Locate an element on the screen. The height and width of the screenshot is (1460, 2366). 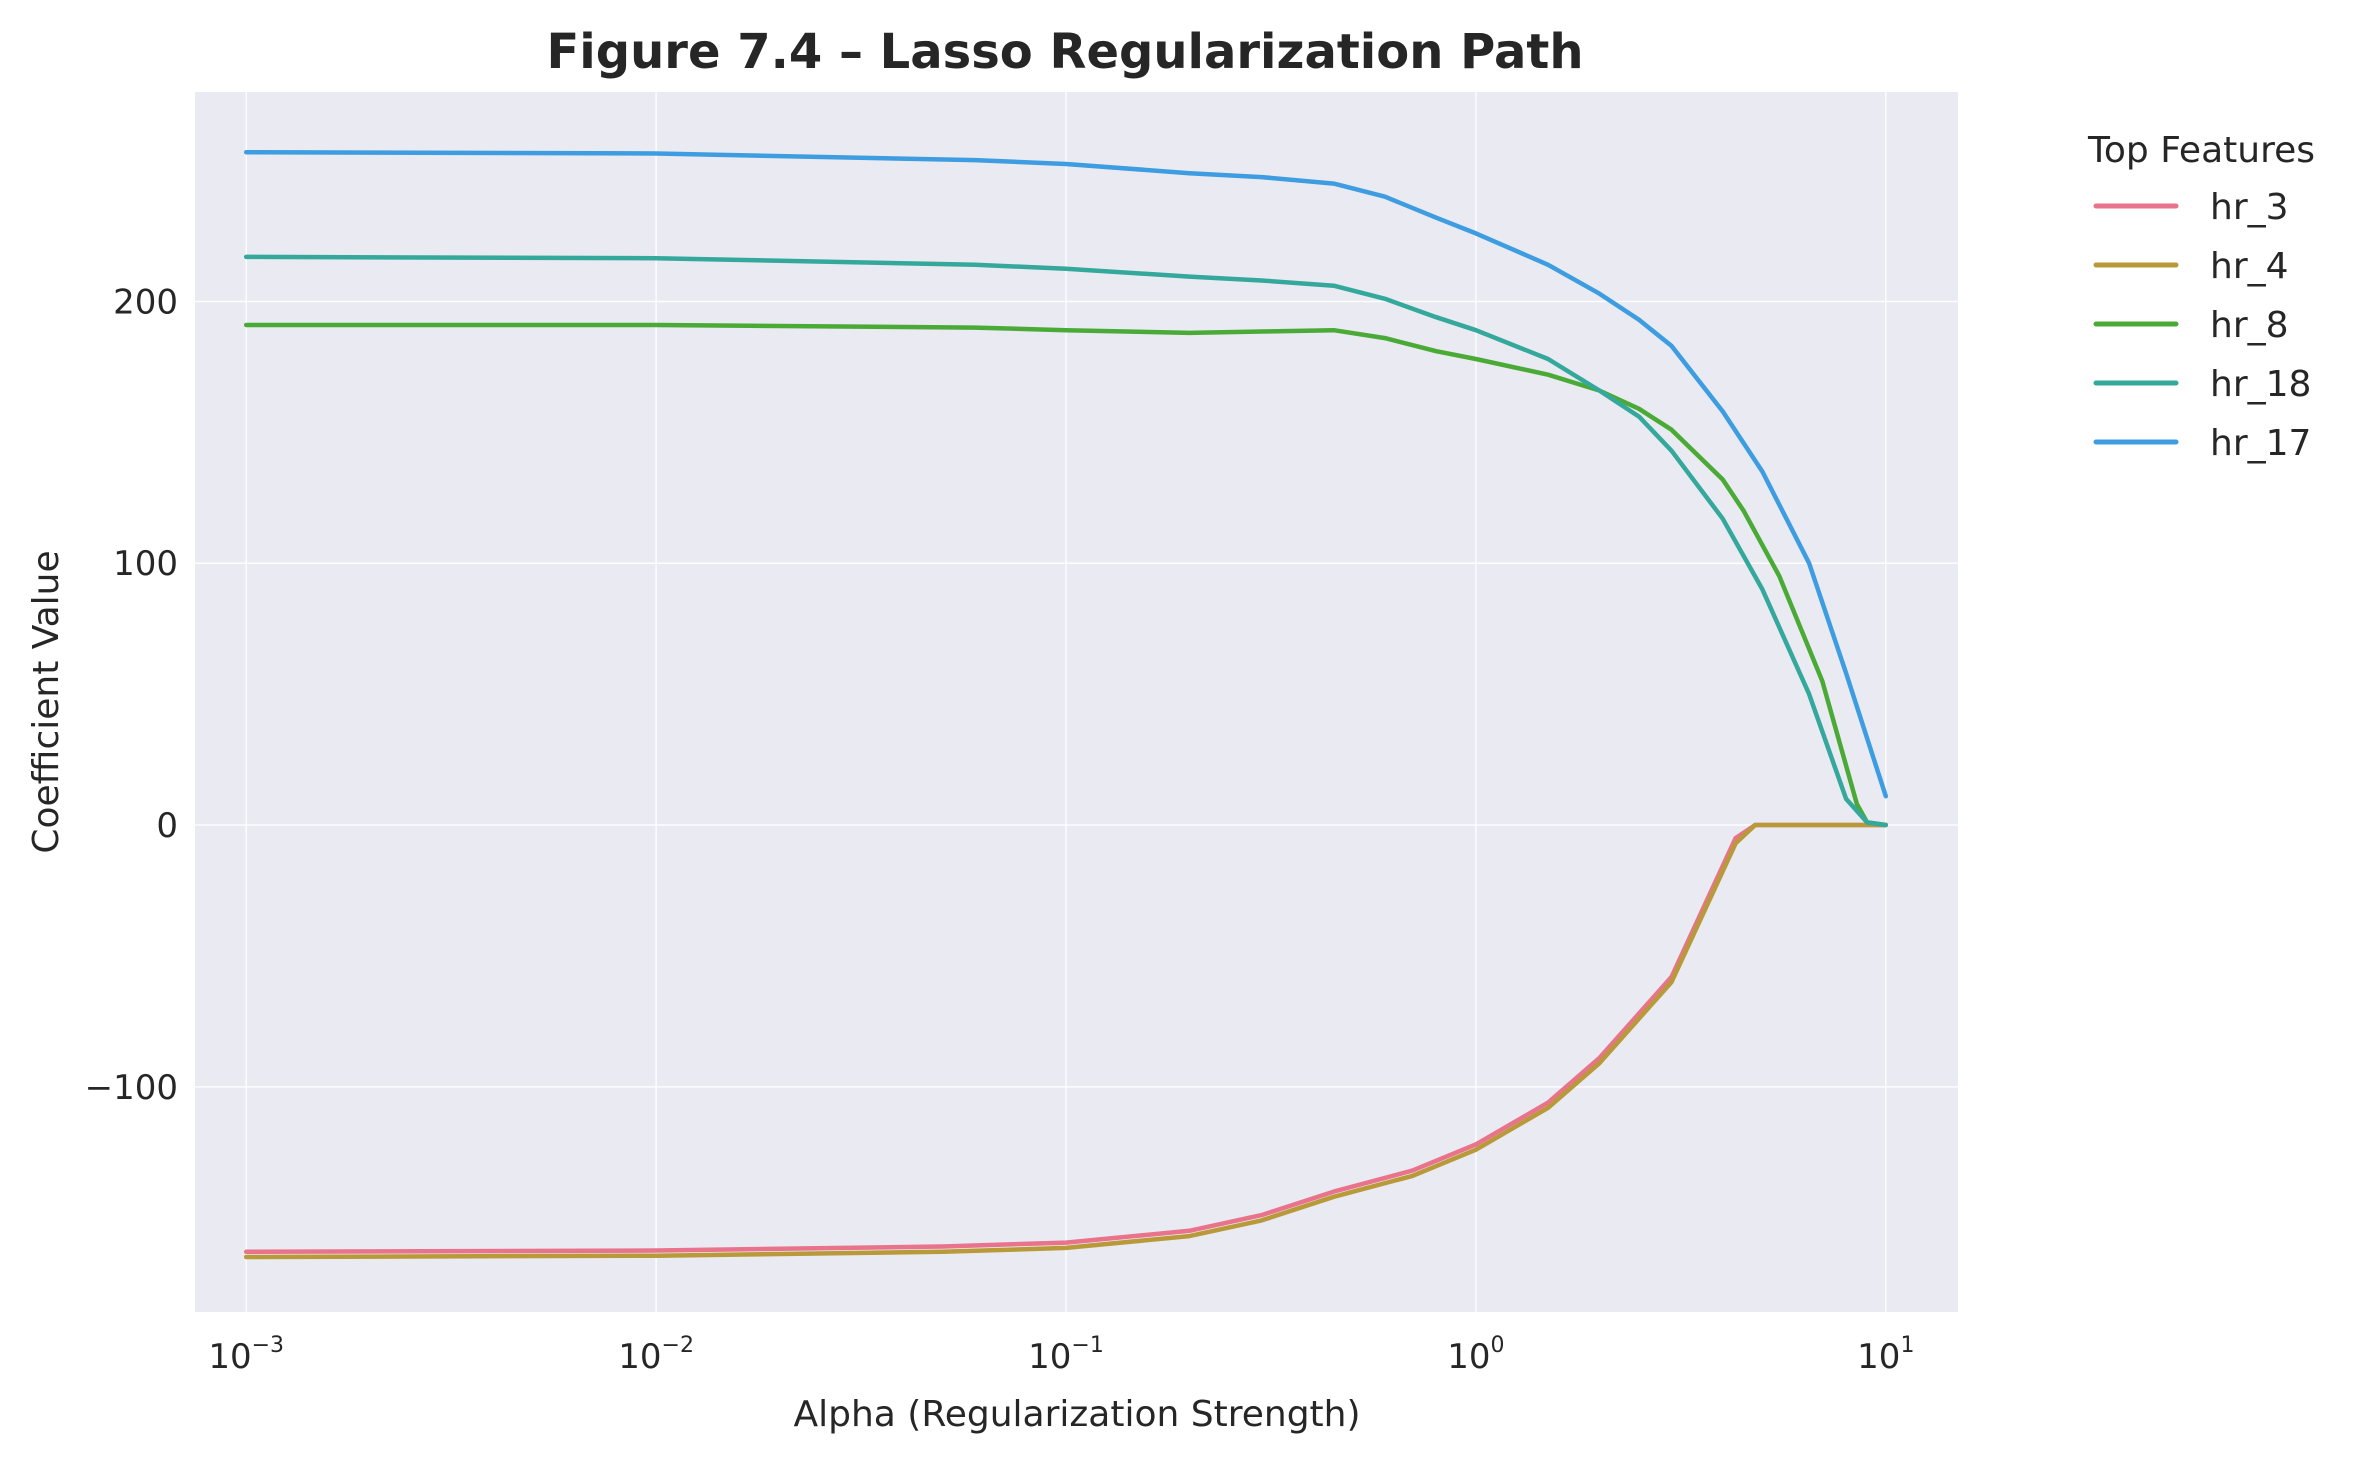
legend-label-hr-8: hr_8 is located at coordinates (2249, 325).